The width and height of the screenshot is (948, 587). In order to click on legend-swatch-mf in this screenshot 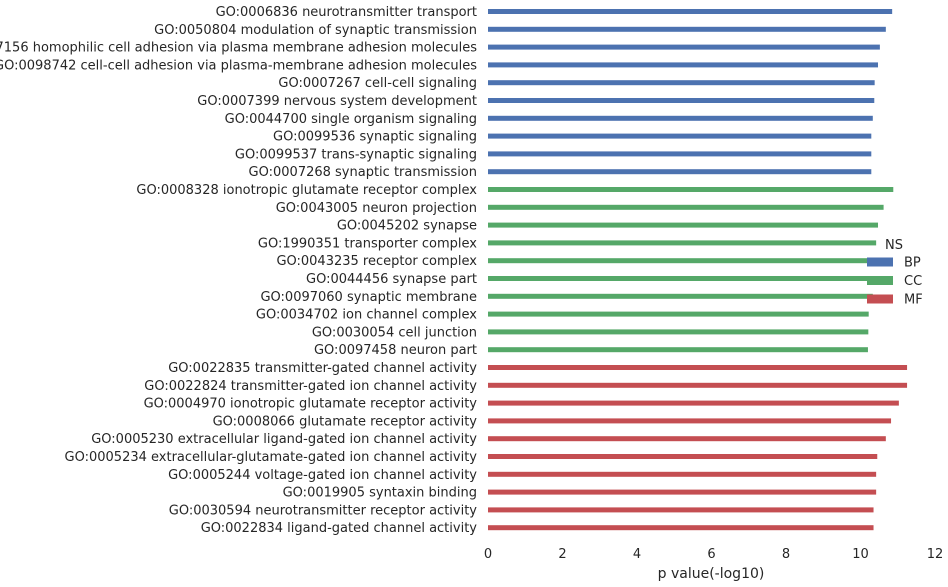, I will do `click(880, 299)`.